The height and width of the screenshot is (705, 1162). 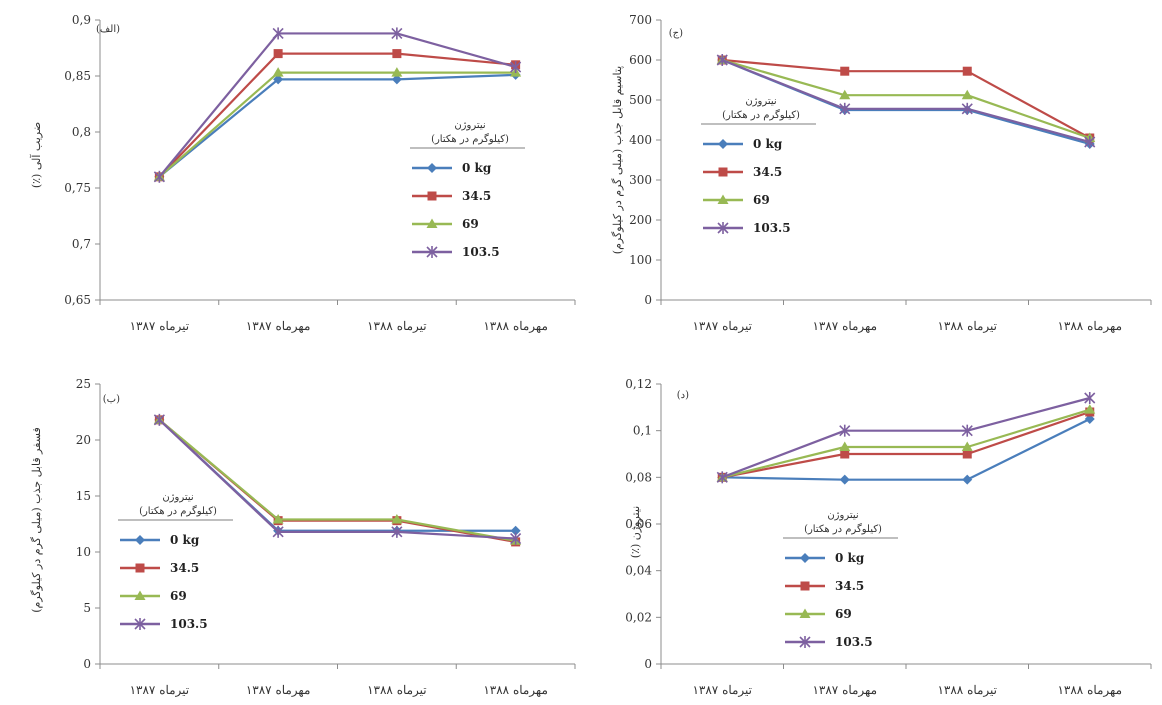 What do you see at coordinates (77, 76) in the screenshot?
I see `y-tick-label: 0,85` at bounding box center [77, 76].